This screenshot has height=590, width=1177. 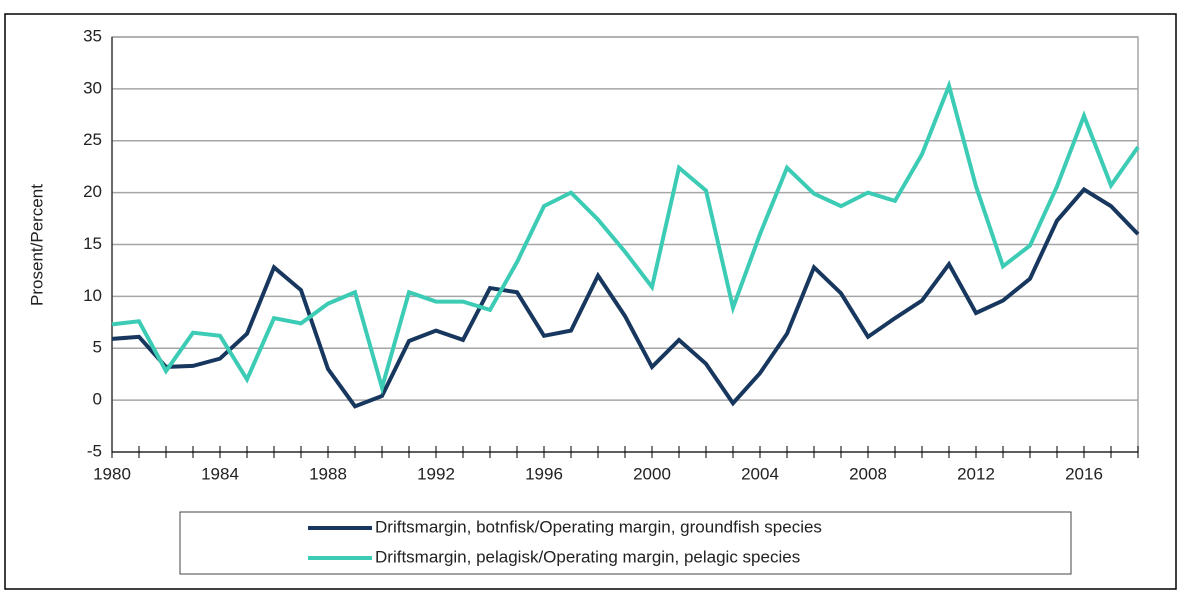 What do you see at coordinates (868, 473) in the screenshot?
I see `x-tick-label: 2008` at bounding box center [868, 473].